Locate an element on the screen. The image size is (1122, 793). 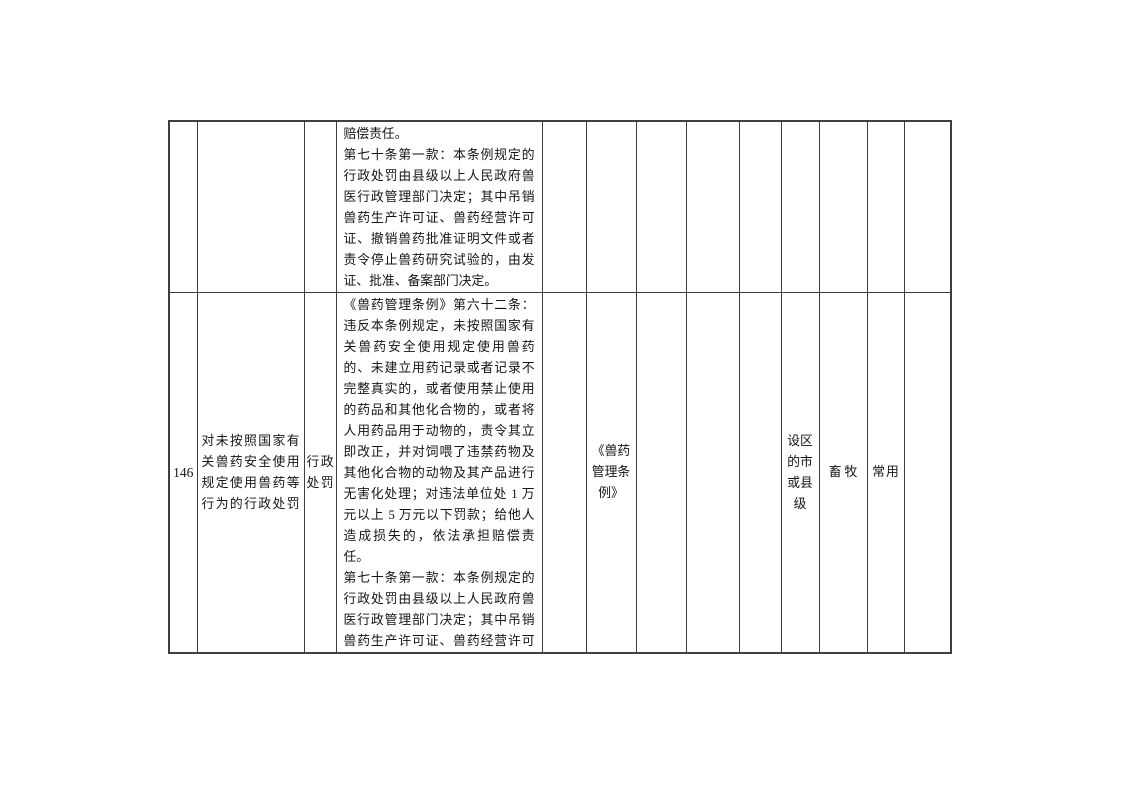
power-type-text: 行政处罚 is located at coordinates (320, 472).